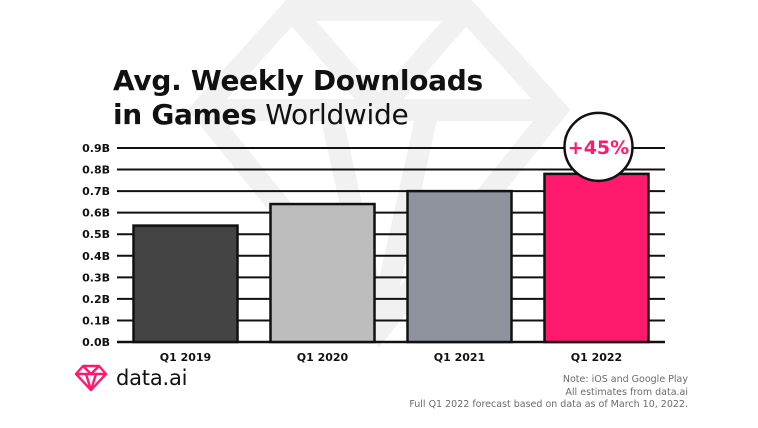  Describe the element at coordinates (96, 277) in the screenshot. I see `y-tick-label: 0.3B` at that location.